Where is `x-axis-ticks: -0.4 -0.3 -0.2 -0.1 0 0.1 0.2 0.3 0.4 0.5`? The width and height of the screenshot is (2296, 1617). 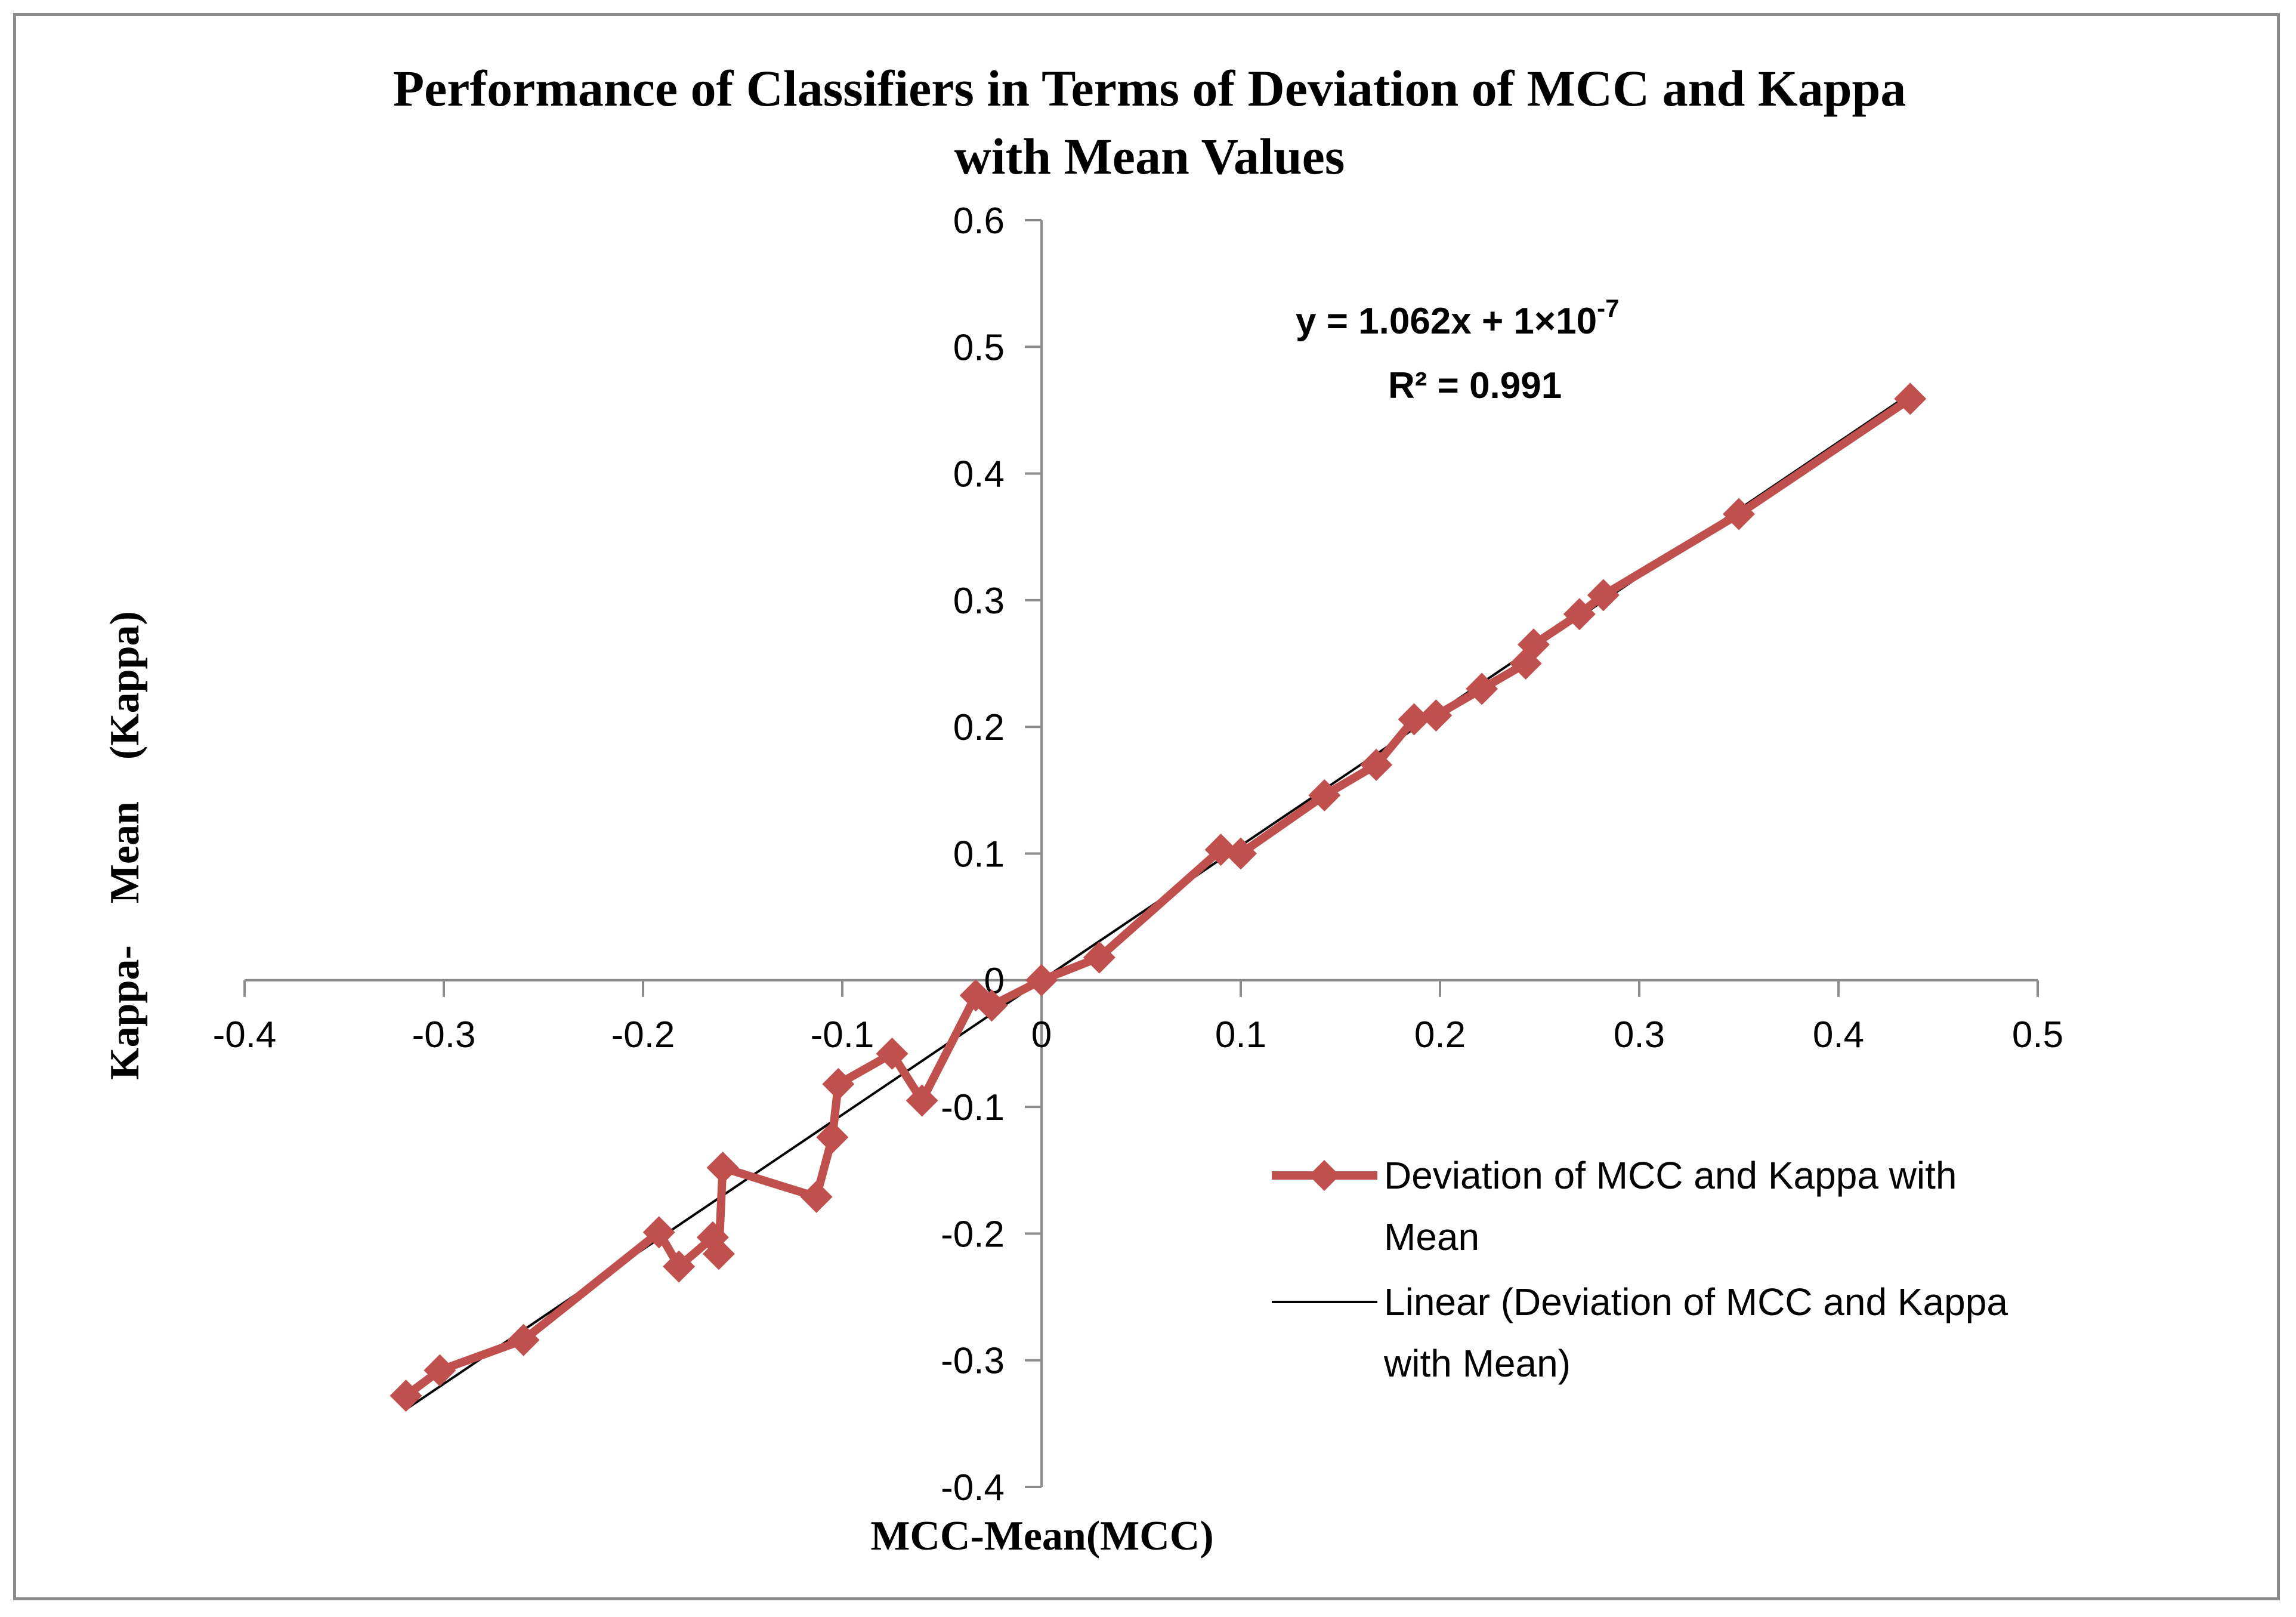
x-axis-ticks: -0.4 -0.3 -0.2 -0.1 0 0.1 0.2 0.3 0.4 0.5 is located at coordinates (1138, 1018).